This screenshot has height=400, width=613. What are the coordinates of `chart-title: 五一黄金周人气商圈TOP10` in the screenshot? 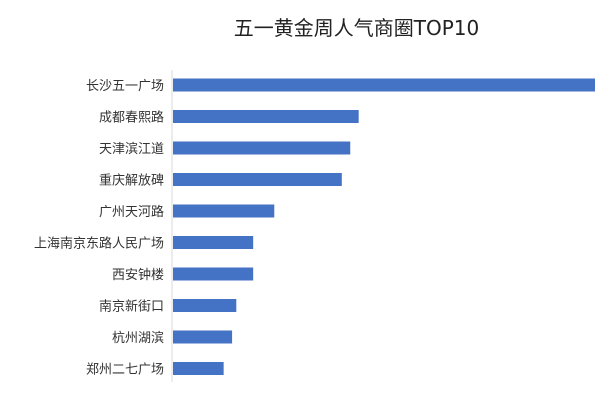 It's located at (356, 28).